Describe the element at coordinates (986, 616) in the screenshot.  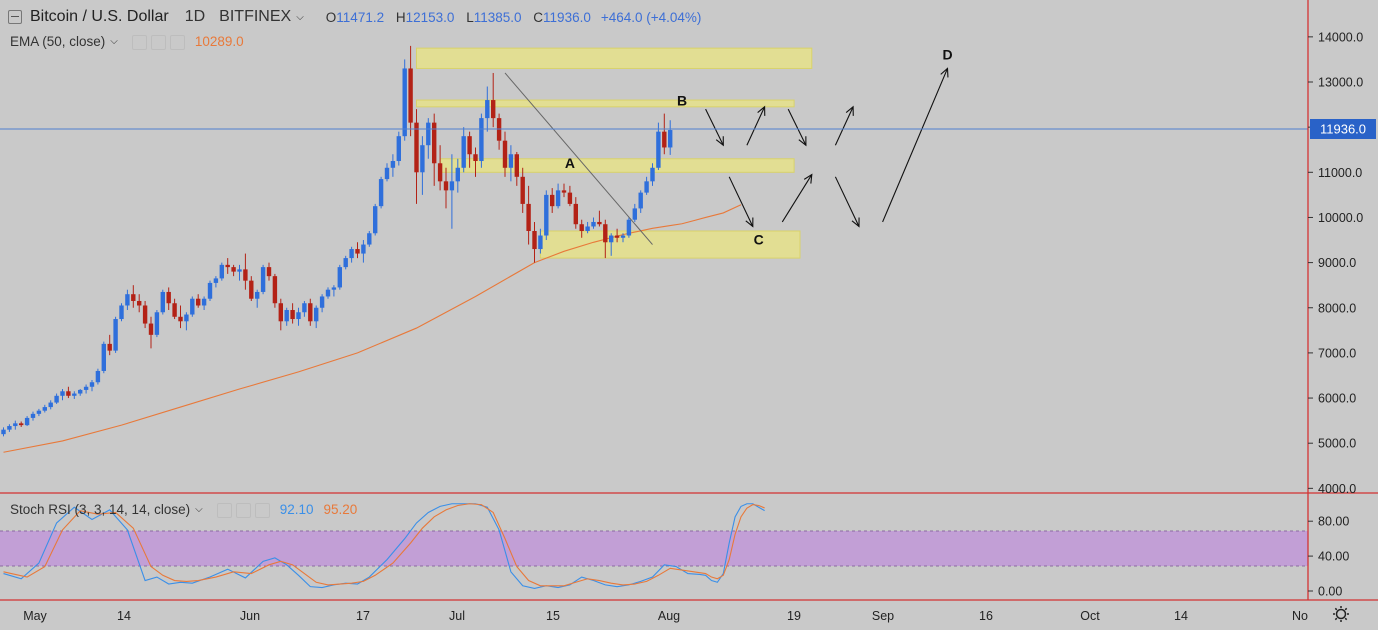
I see `time-tick-label: 16` at that location.